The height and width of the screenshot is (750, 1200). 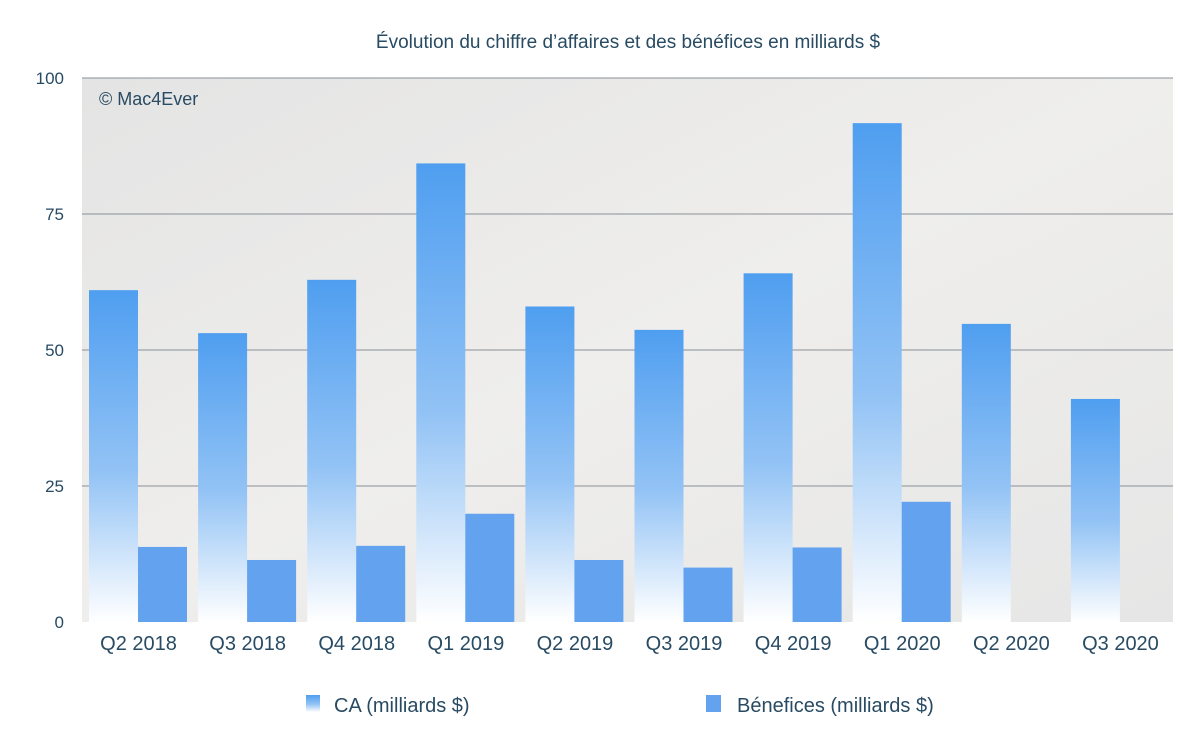 I want to click on x-tick-label: Q4 2019, so click(x=793, y=644).